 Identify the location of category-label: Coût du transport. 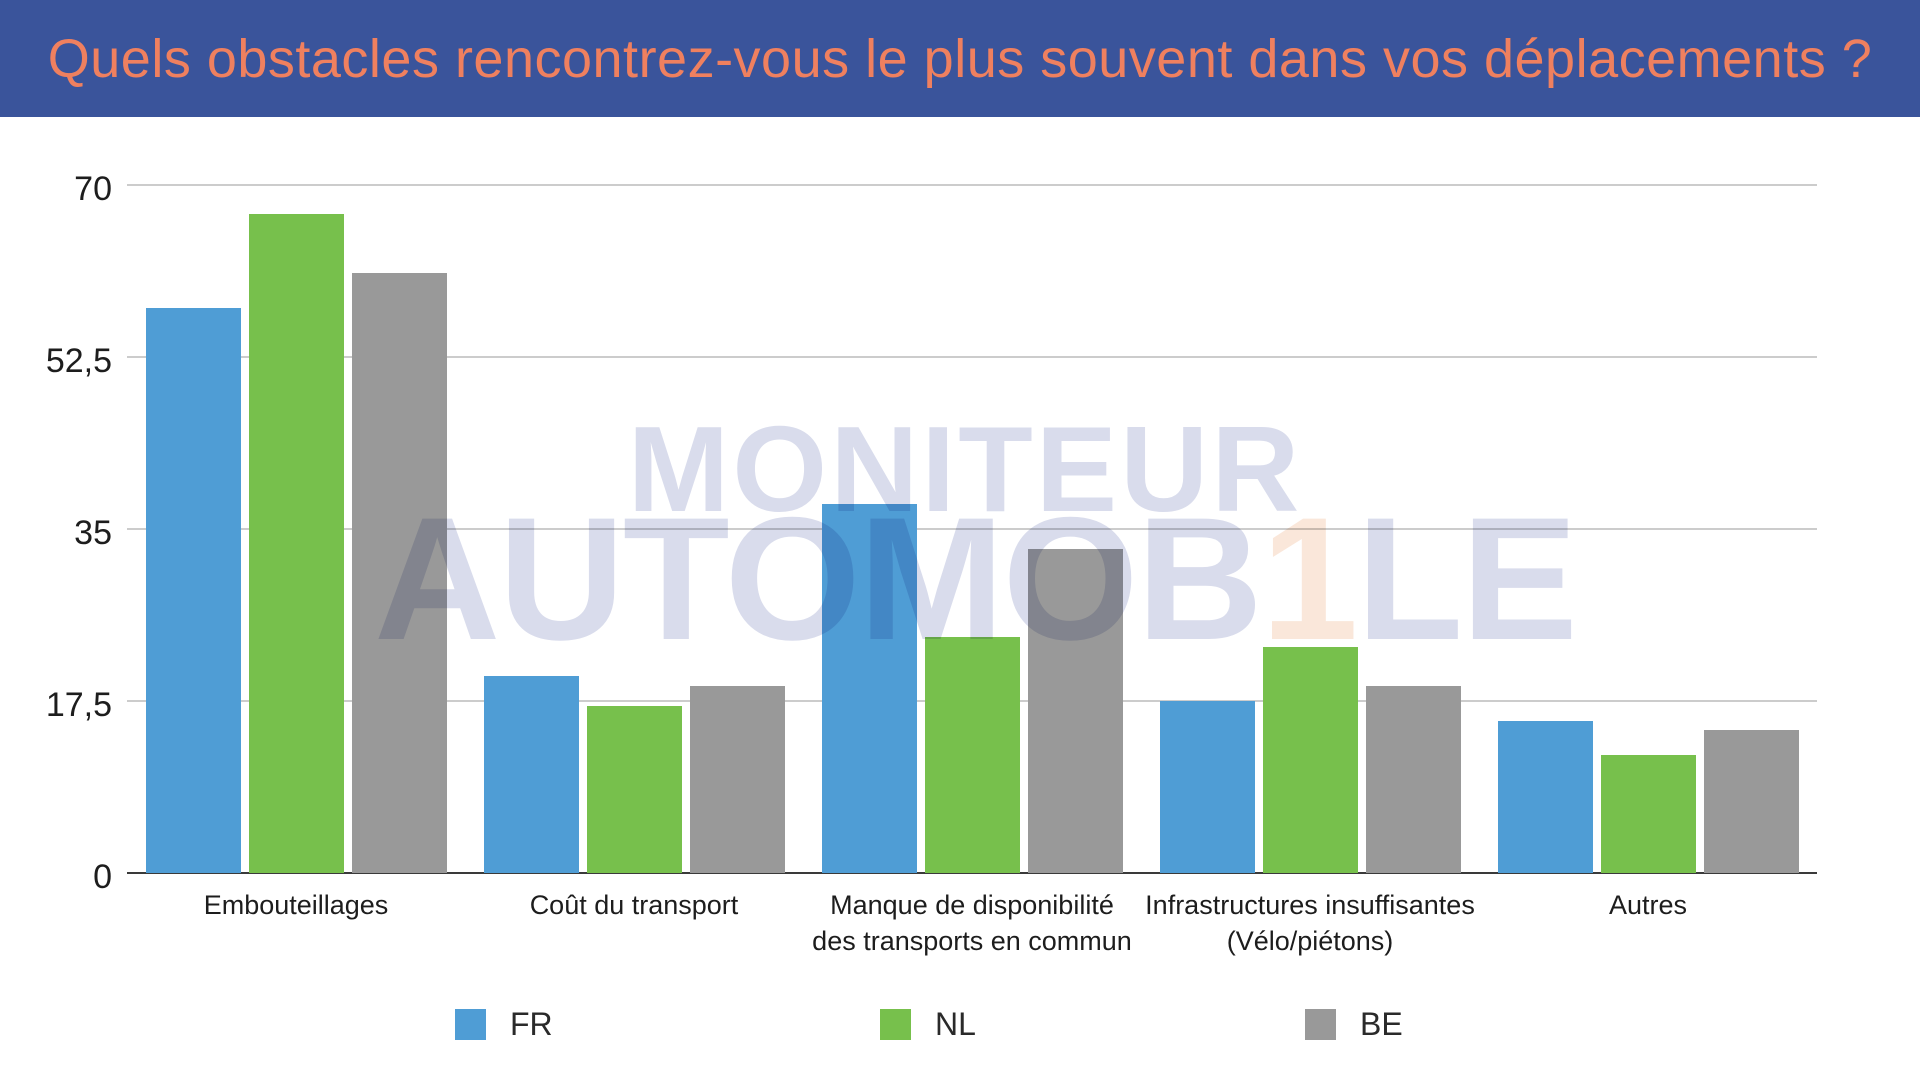
(634, 905).